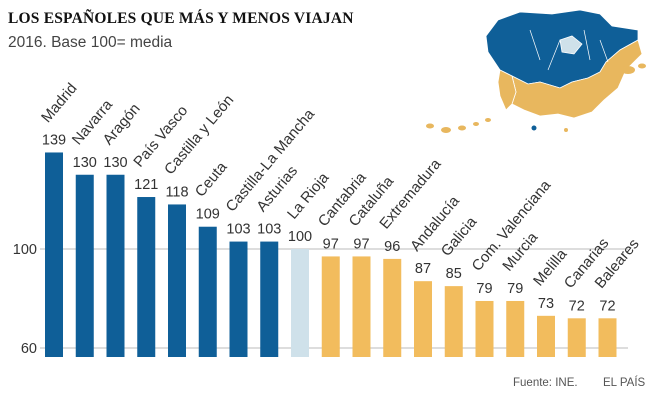 This screenshot has width=662, height=402. What do you see at coordinates (211, 179) in the screenshot?
I see `category-label: Ceuta` at bounding box center [211, 179].